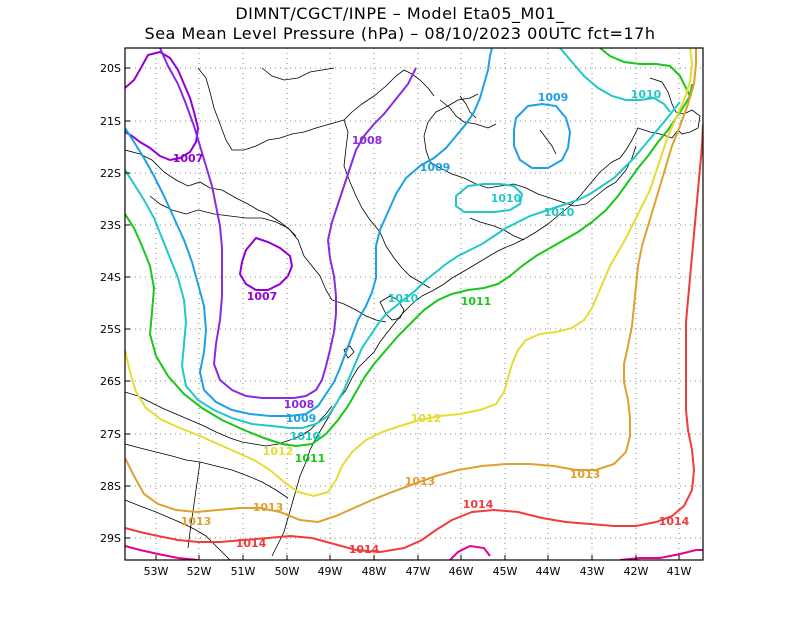 The height and width of the screenshot is (618, 800). I want to click on lon-label: 43W, so click(592, 571).